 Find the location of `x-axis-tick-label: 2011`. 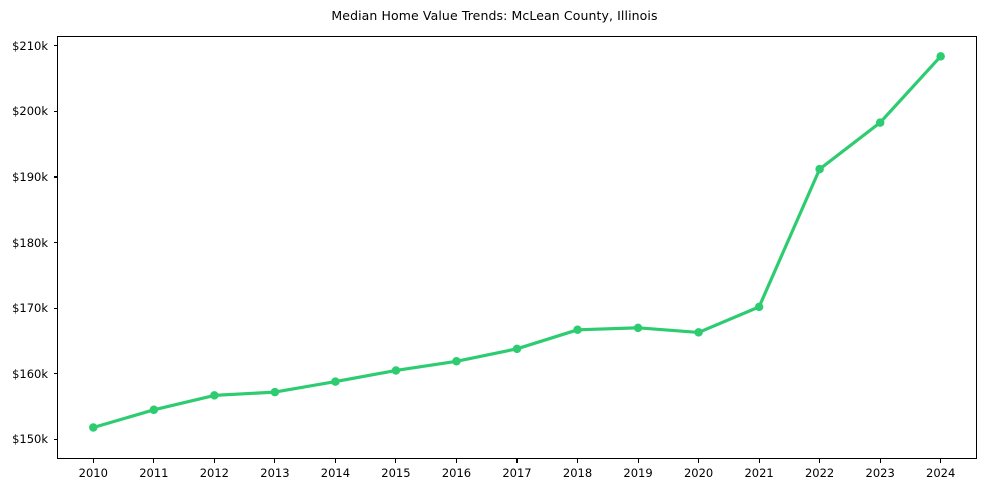

x-axis-tick-label: 2011 is located at coordinates (154, 473).